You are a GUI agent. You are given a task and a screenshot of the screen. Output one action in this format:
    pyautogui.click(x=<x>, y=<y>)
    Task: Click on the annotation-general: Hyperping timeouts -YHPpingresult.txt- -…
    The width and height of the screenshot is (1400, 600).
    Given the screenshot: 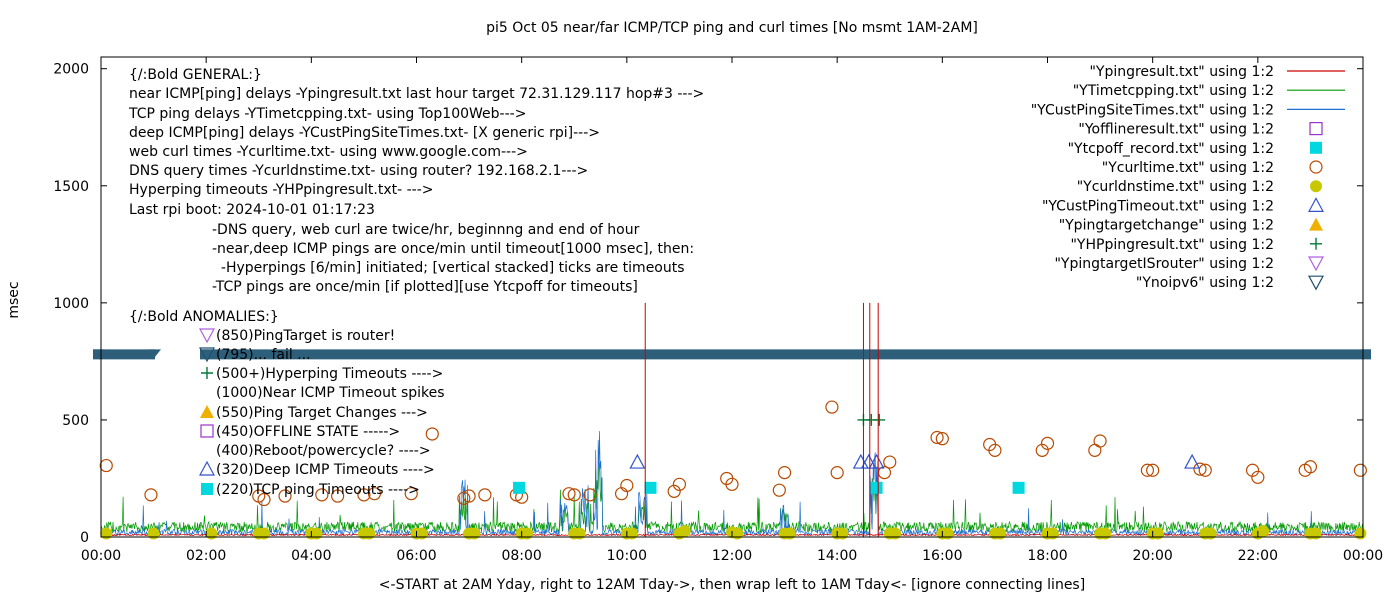 What is the action you would take?
    pyautogui.click(x=281, y=190)
    